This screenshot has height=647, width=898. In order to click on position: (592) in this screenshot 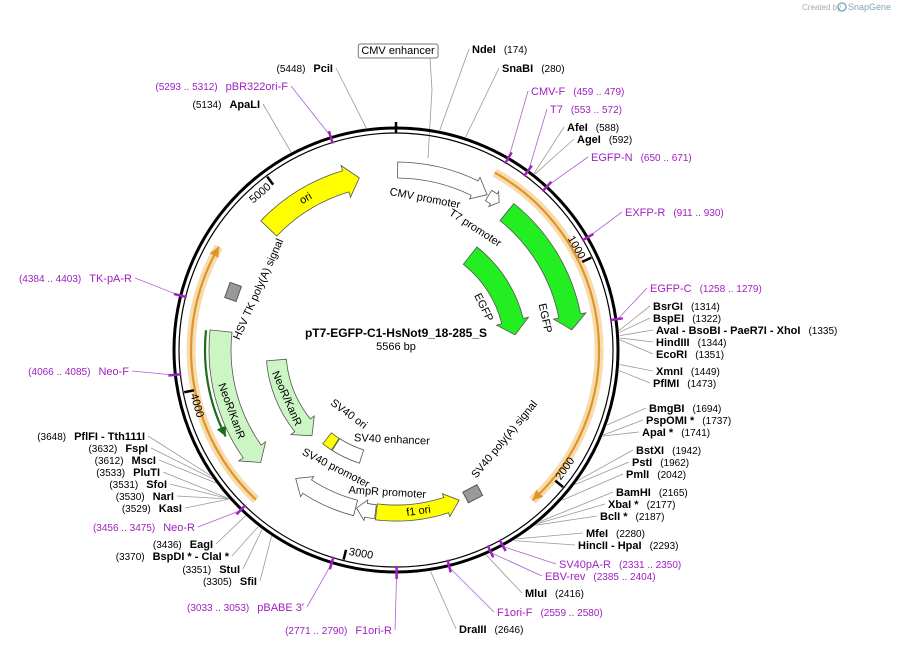, I will do `click(620, 140)`.